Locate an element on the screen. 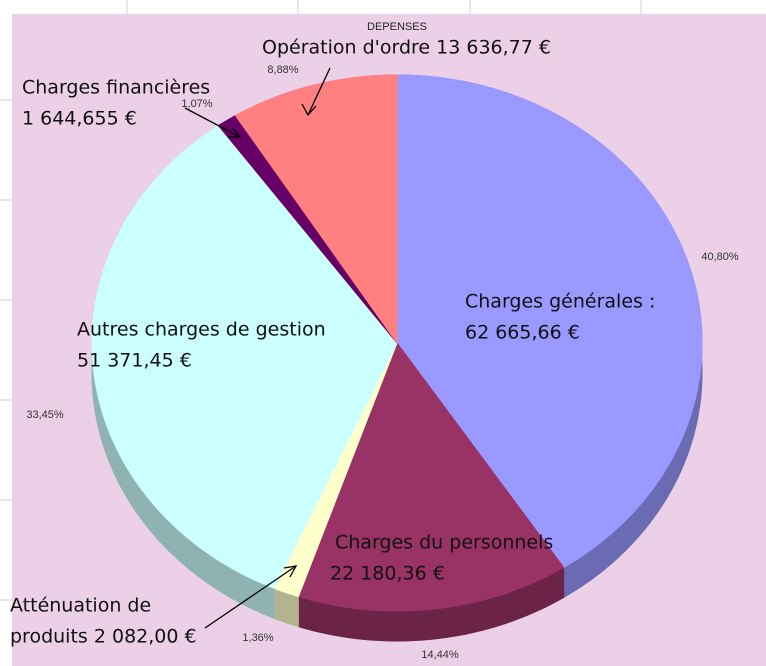 This screenshot has width=766, height=666. annotation: Autres charges de gestion is located at coordinates (201, 330).